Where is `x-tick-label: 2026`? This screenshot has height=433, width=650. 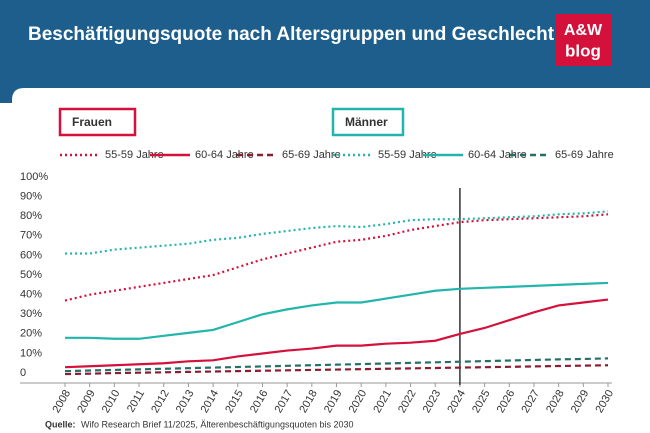
x-tick-label: 2026 is located at coordinates (506, 401).